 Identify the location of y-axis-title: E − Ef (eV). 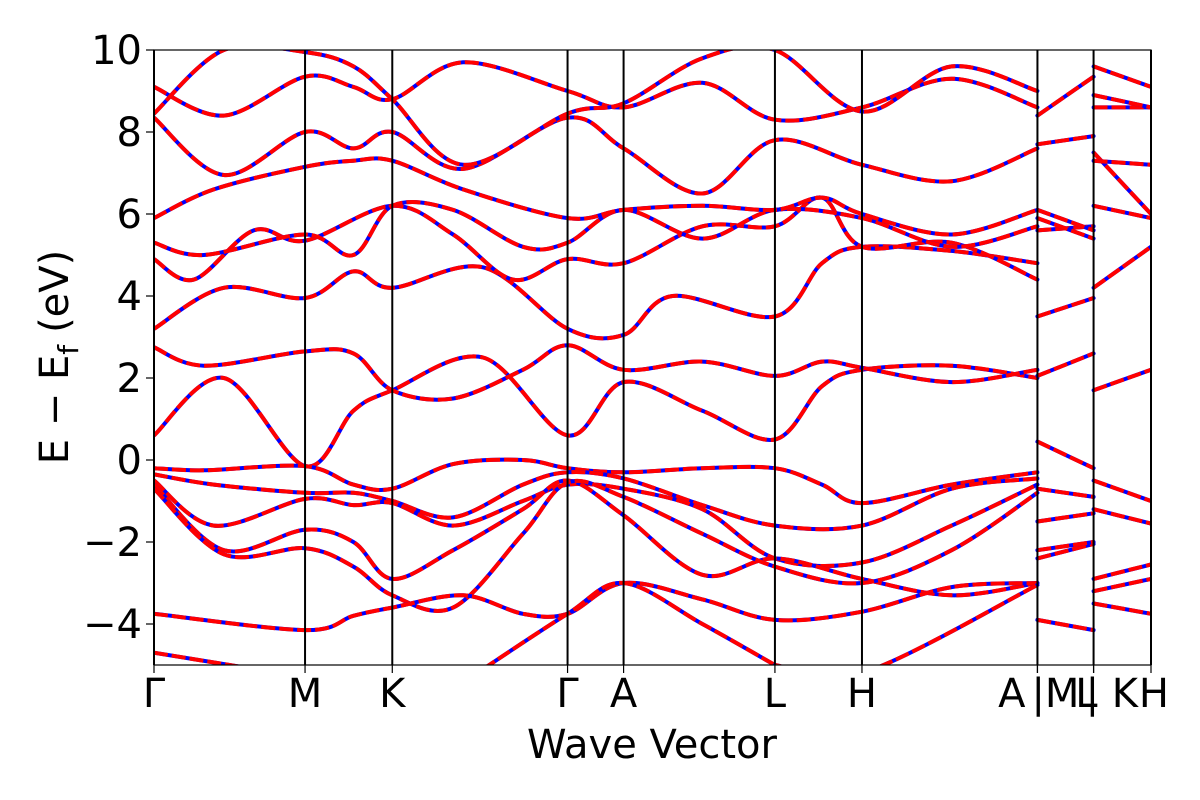
(58, 357).